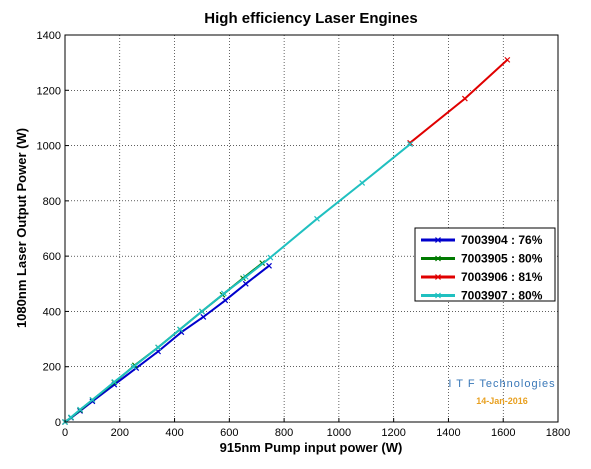  I want to click on x-tick-label: 800, so click(284, 433).